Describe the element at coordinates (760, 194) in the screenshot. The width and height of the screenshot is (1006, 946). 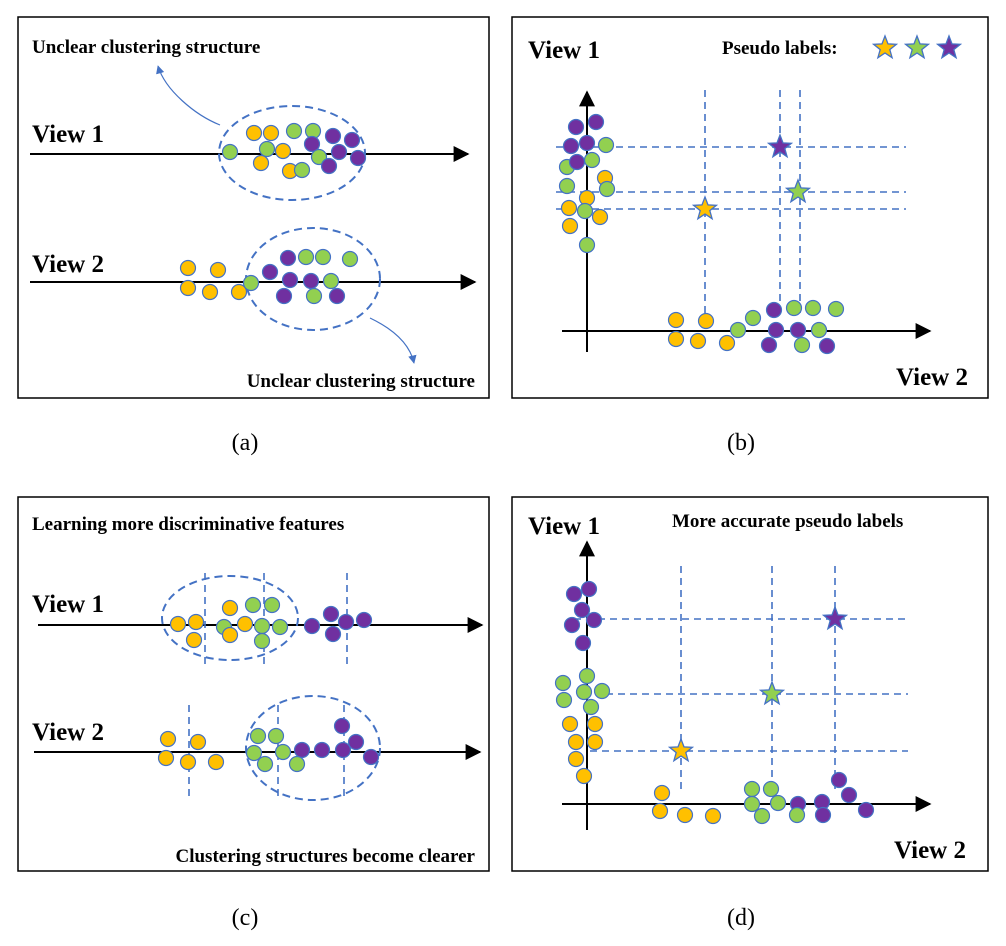
I see `panel-b-points` at that location.